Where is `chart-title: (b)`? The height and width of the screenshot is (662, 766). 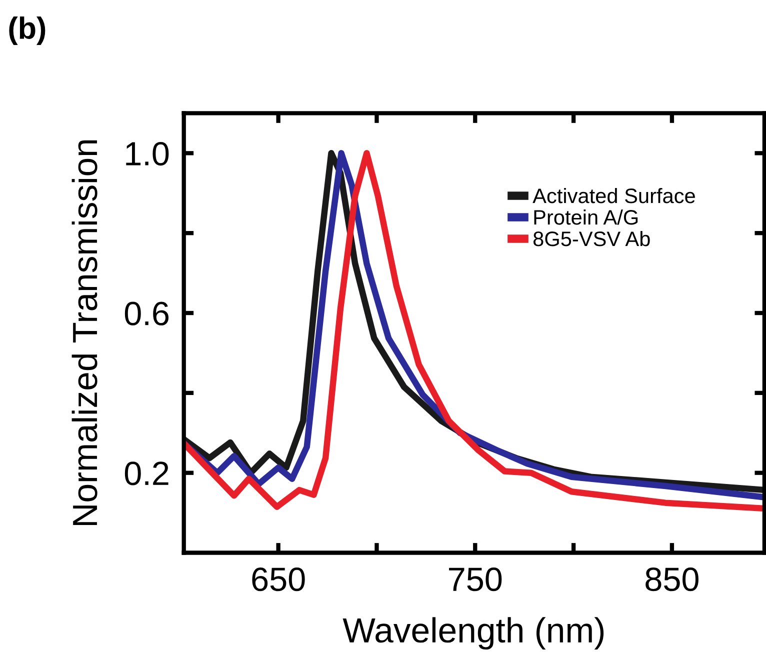 chart-title: (b) is located at coordinates (27, 31).